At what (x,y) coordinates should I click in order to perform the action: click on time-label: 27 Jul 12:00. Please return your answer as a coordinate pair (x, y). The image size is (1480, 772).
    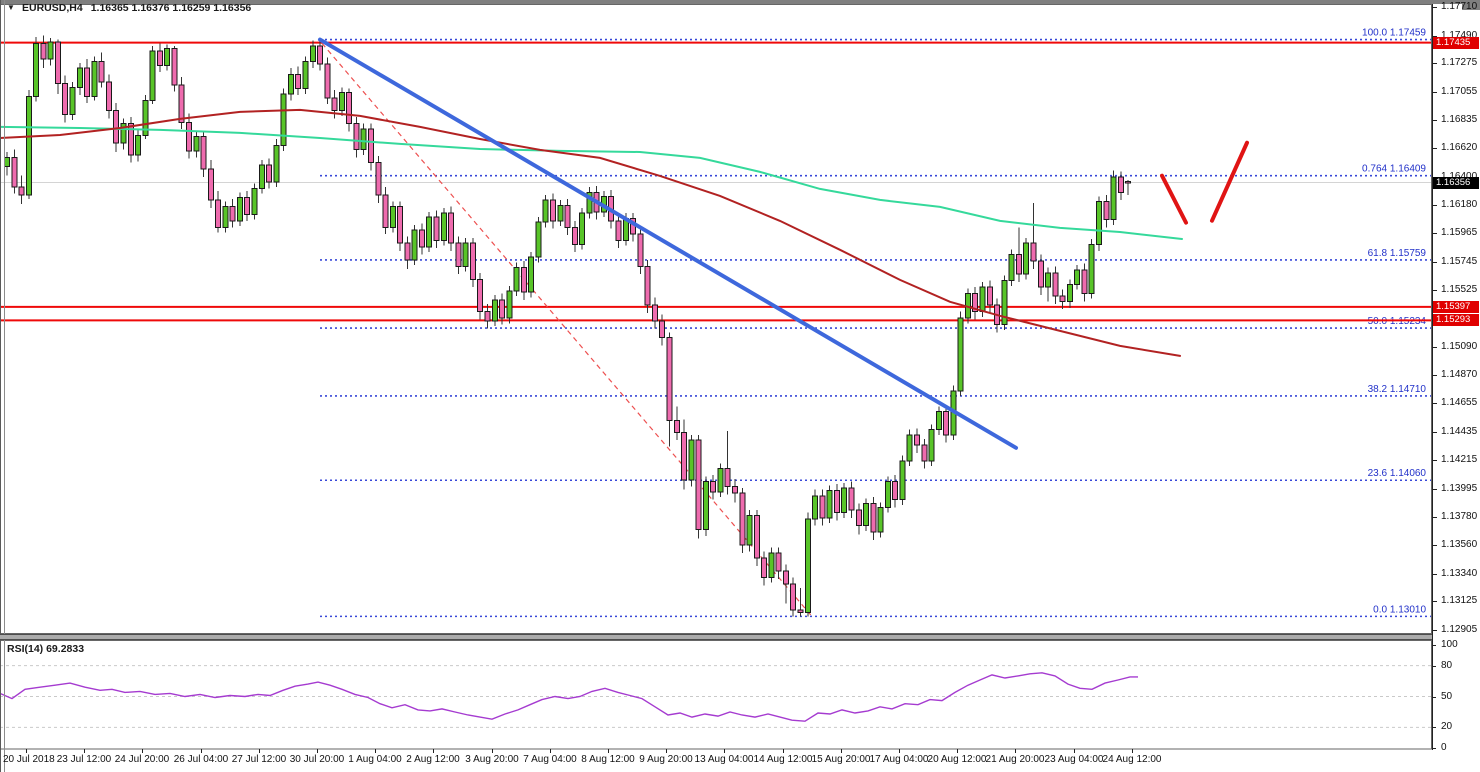
    Looking at the image, I should click on (259, 759).